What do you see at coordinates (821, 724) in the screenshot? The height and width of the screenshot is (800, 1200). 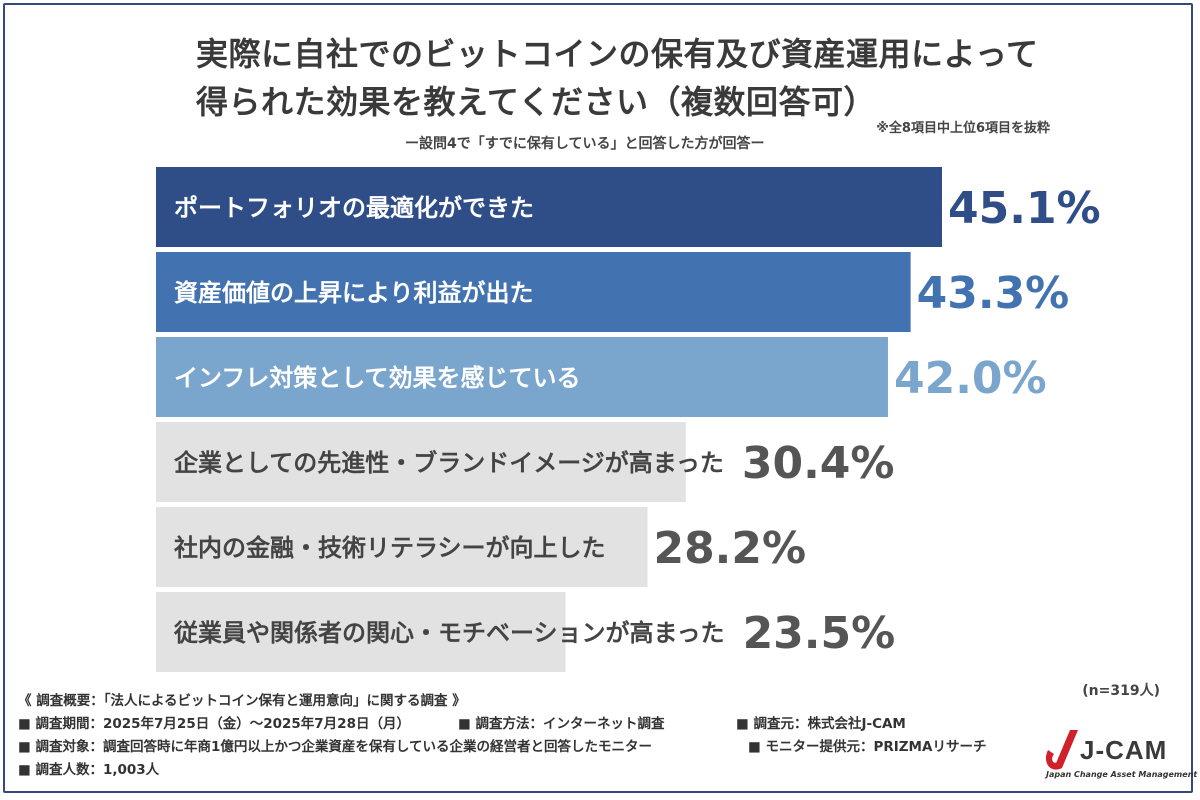 I see `survey-organizer: ■ 調査元：株式会社J-CAM` at bounding box center [821, 724].